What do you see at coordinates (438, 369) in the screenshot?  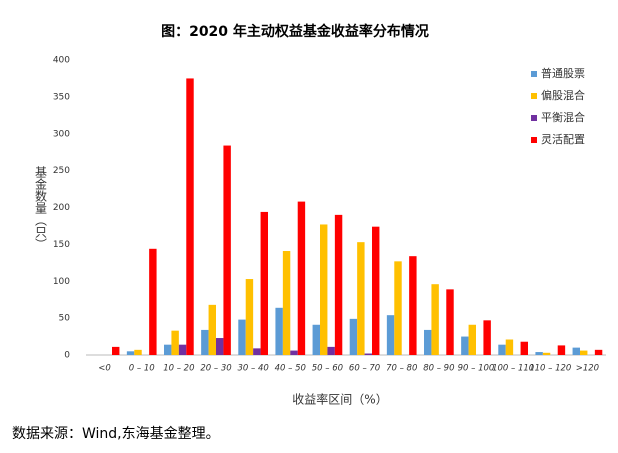 I see `x-tick-label: 80 – 90` at bounding box center [438, 369].